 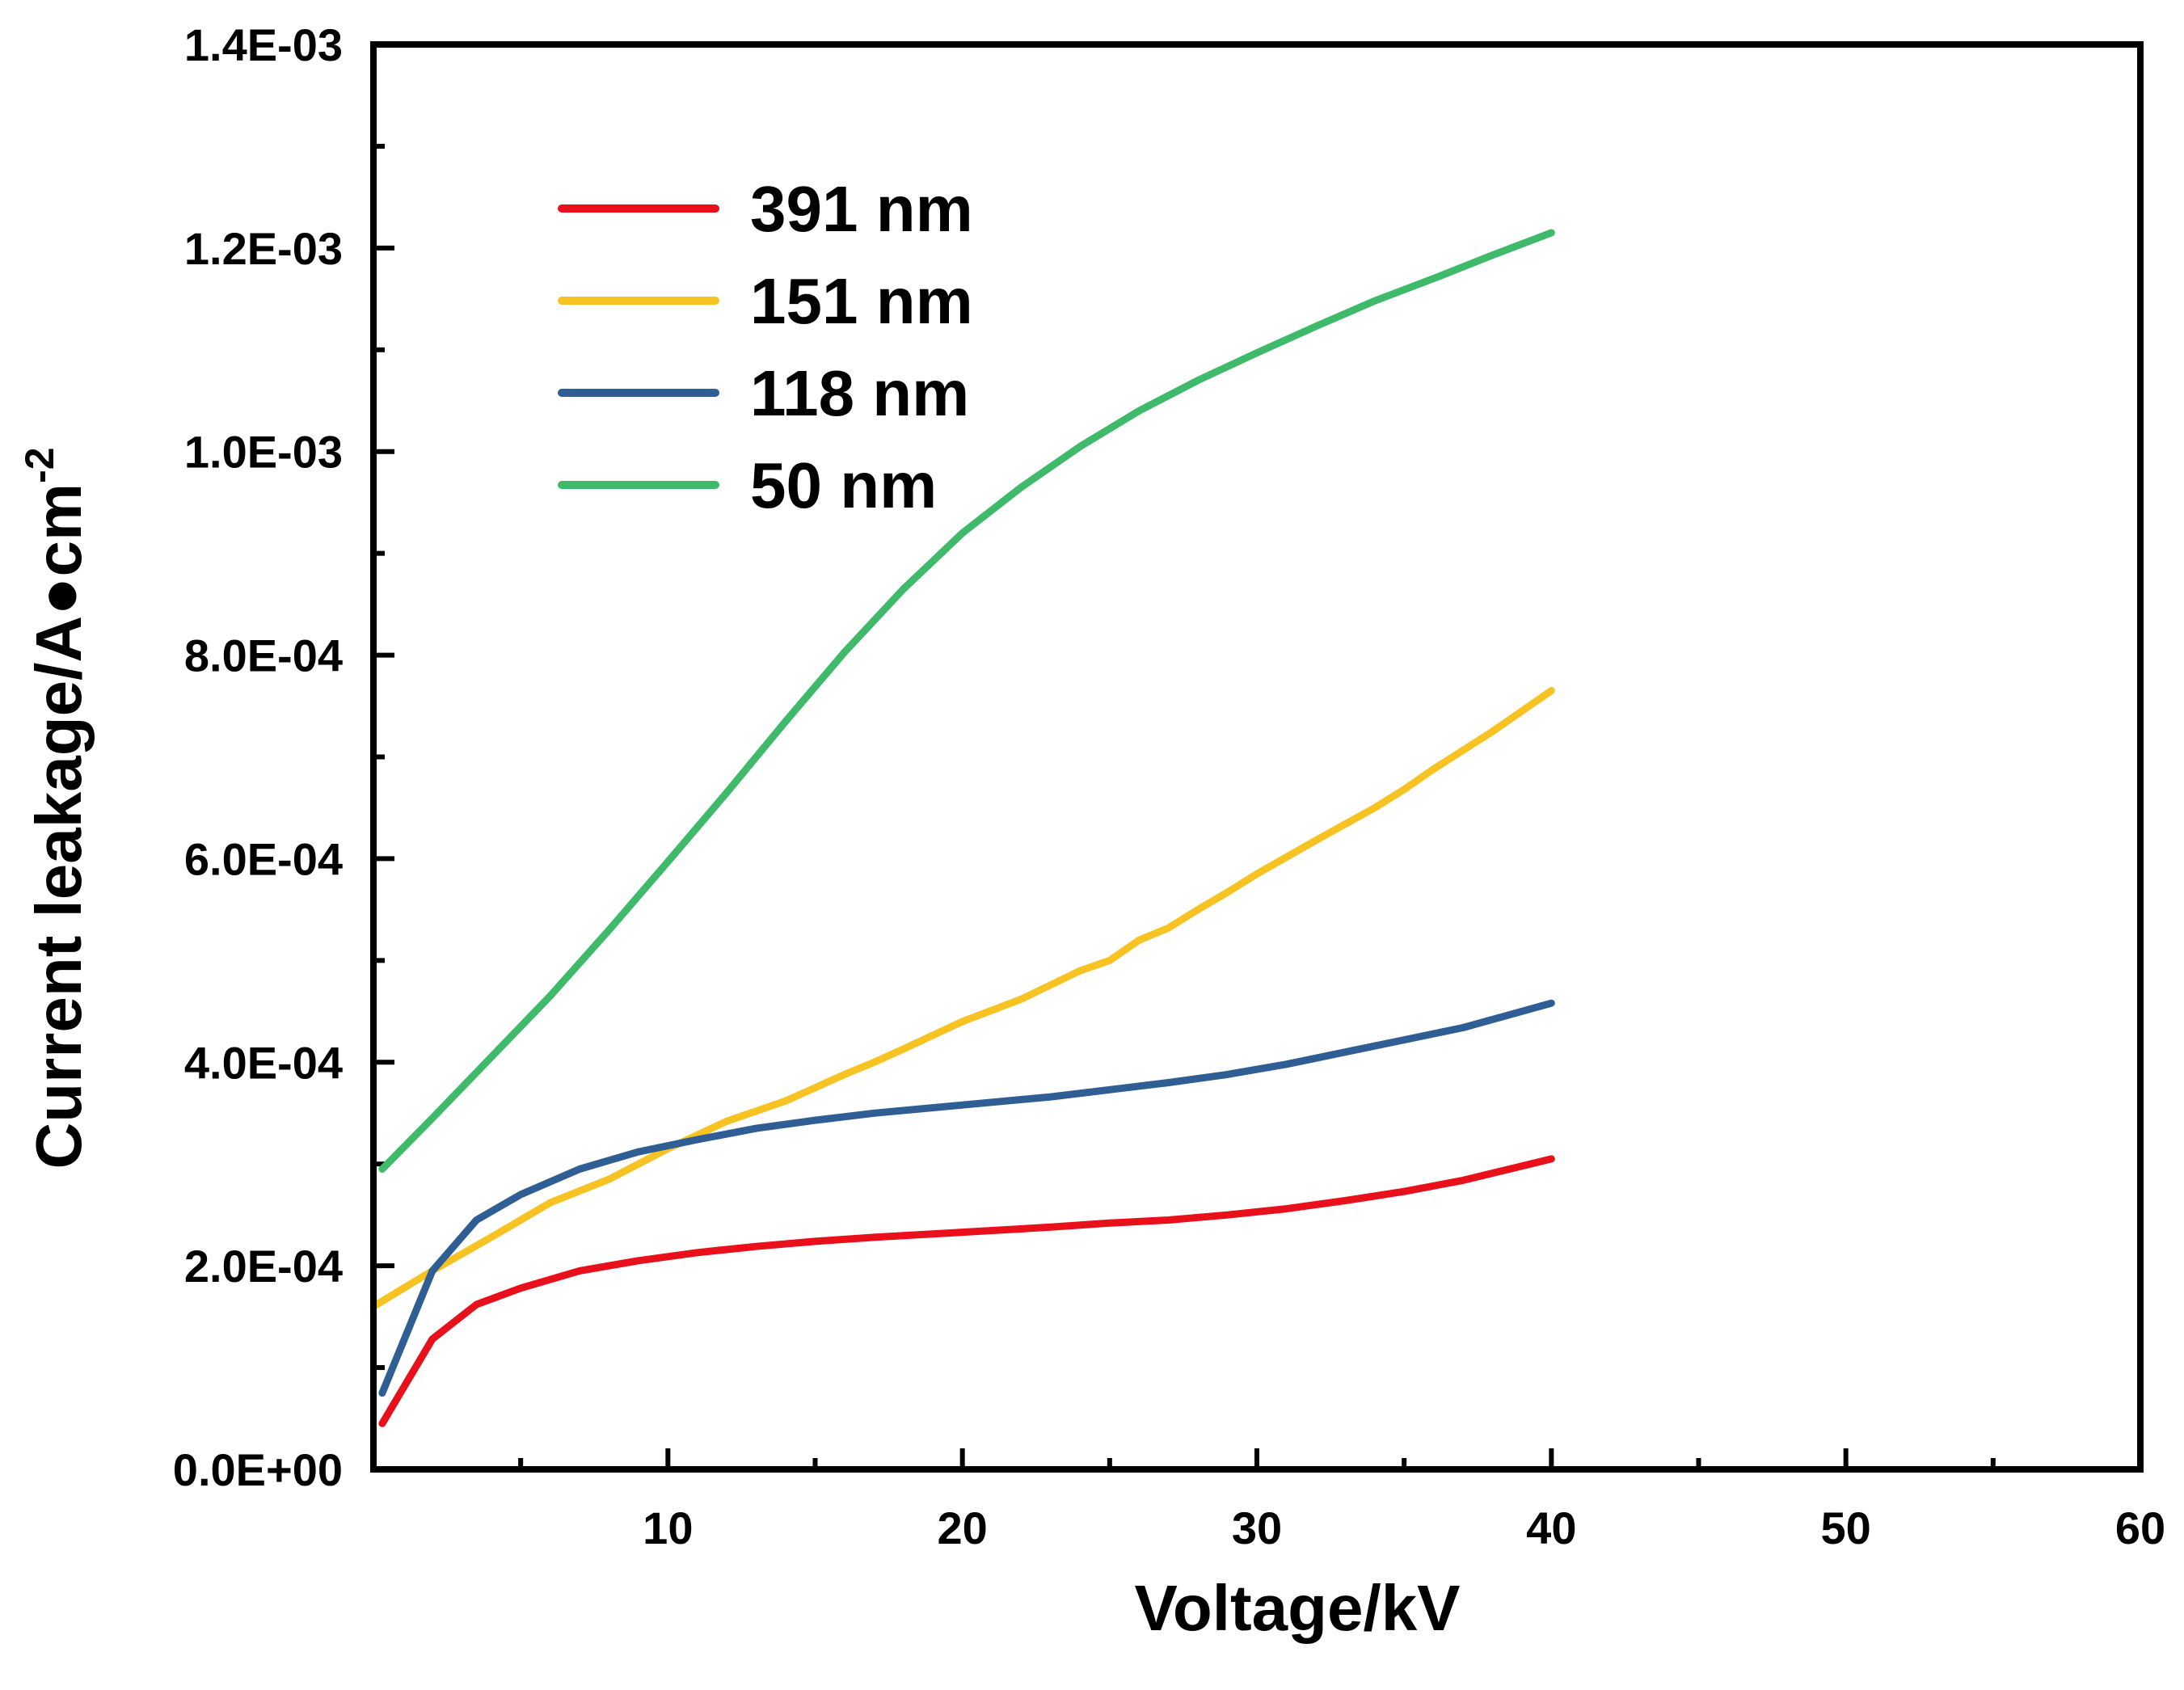 What do you see at coordinates (263, 453) in the screenshot?
I see `y-tick-label: 1.0E-03` at bounding box center [263, 453].